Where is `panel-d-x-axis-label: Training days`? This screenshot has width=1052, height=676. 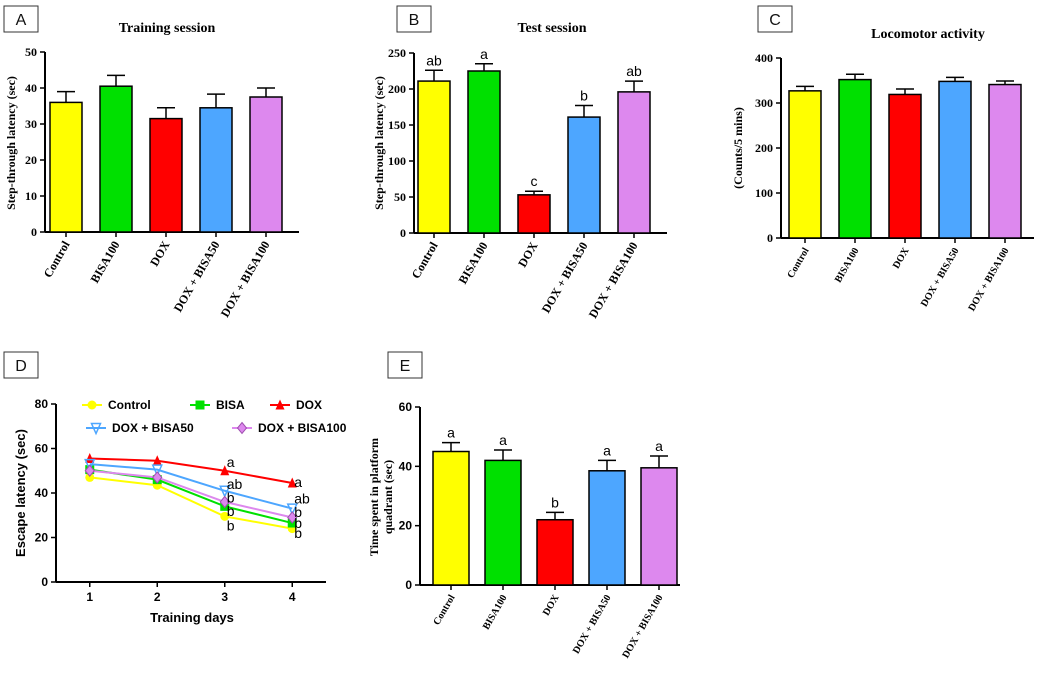
panel-d-x-axis-label: Training days is located at coordinates (192, 617).